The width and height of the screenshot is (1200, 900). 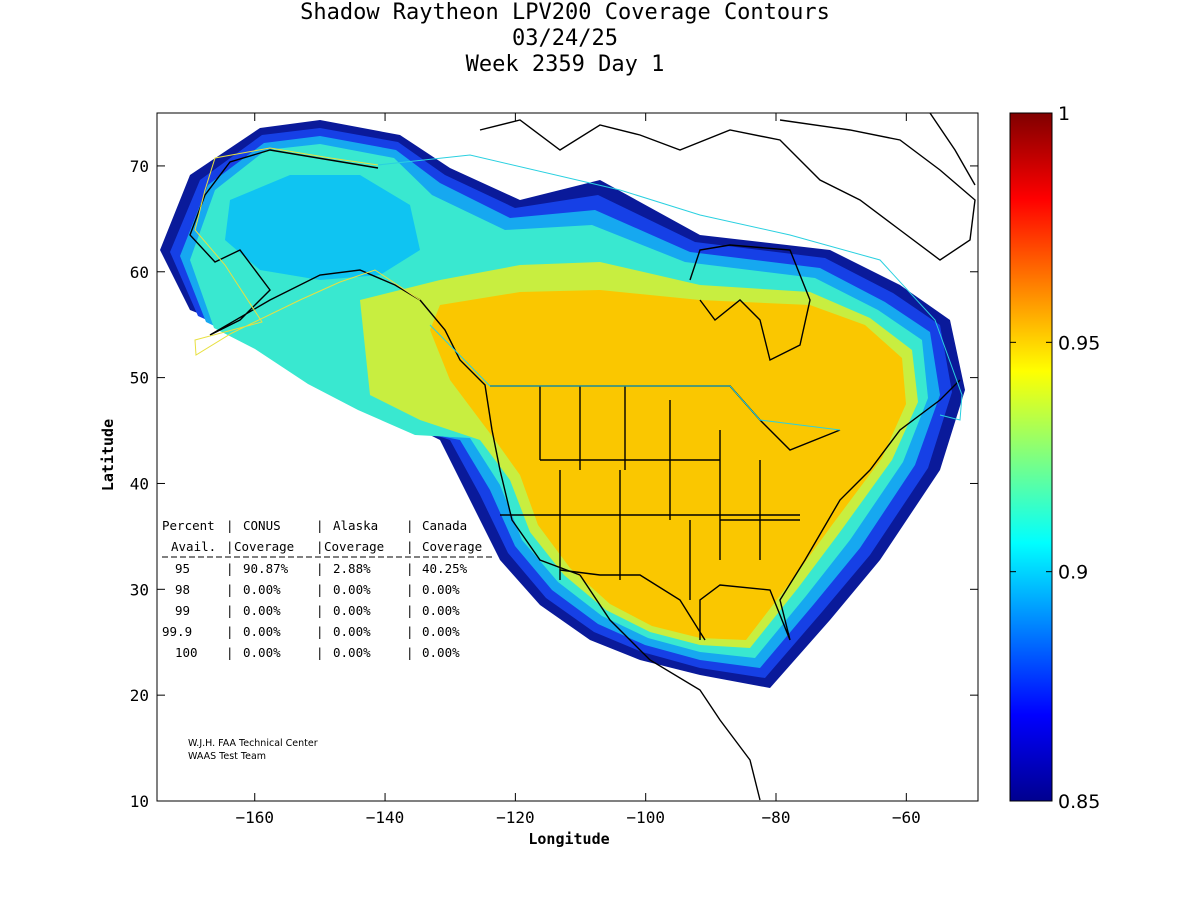 What do you see at coordinates (182, 610) in the screenshot?
I see `table-cell: 99` at bounding box center [182, 610].